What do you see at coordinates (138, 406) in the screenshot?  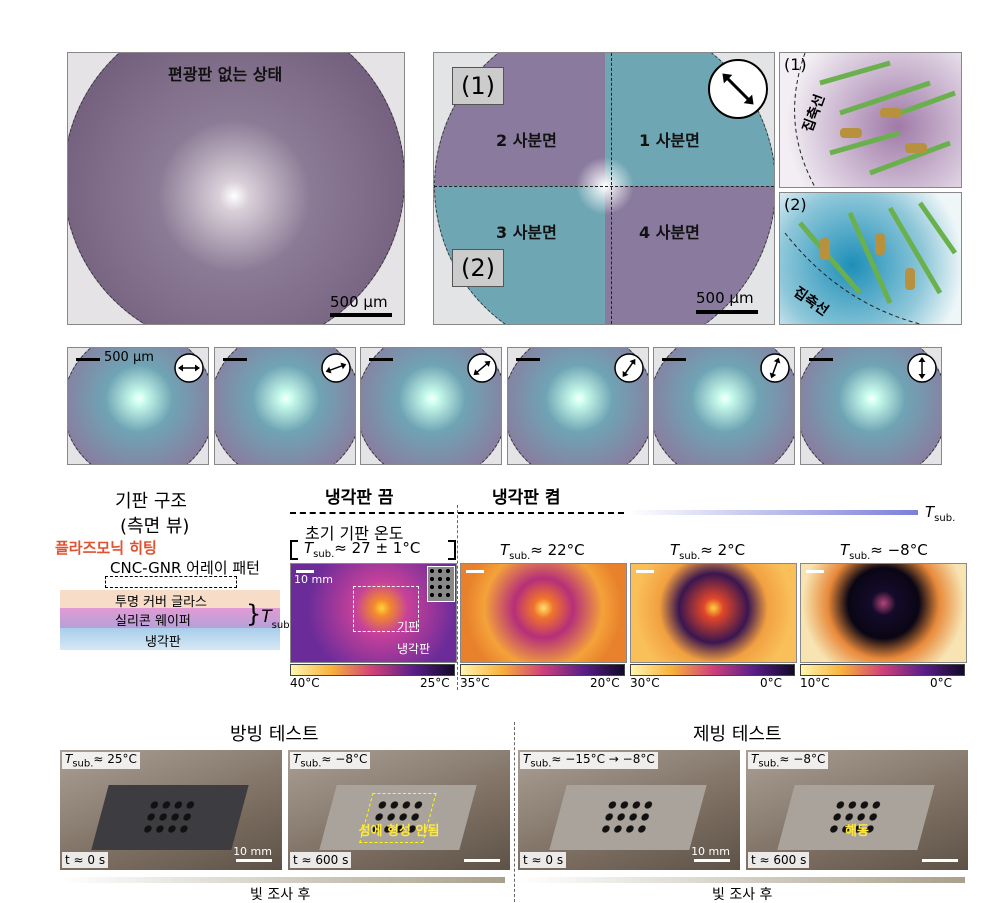 I see `rotation-panel: 500 µm` at bounding box center [138, 406].